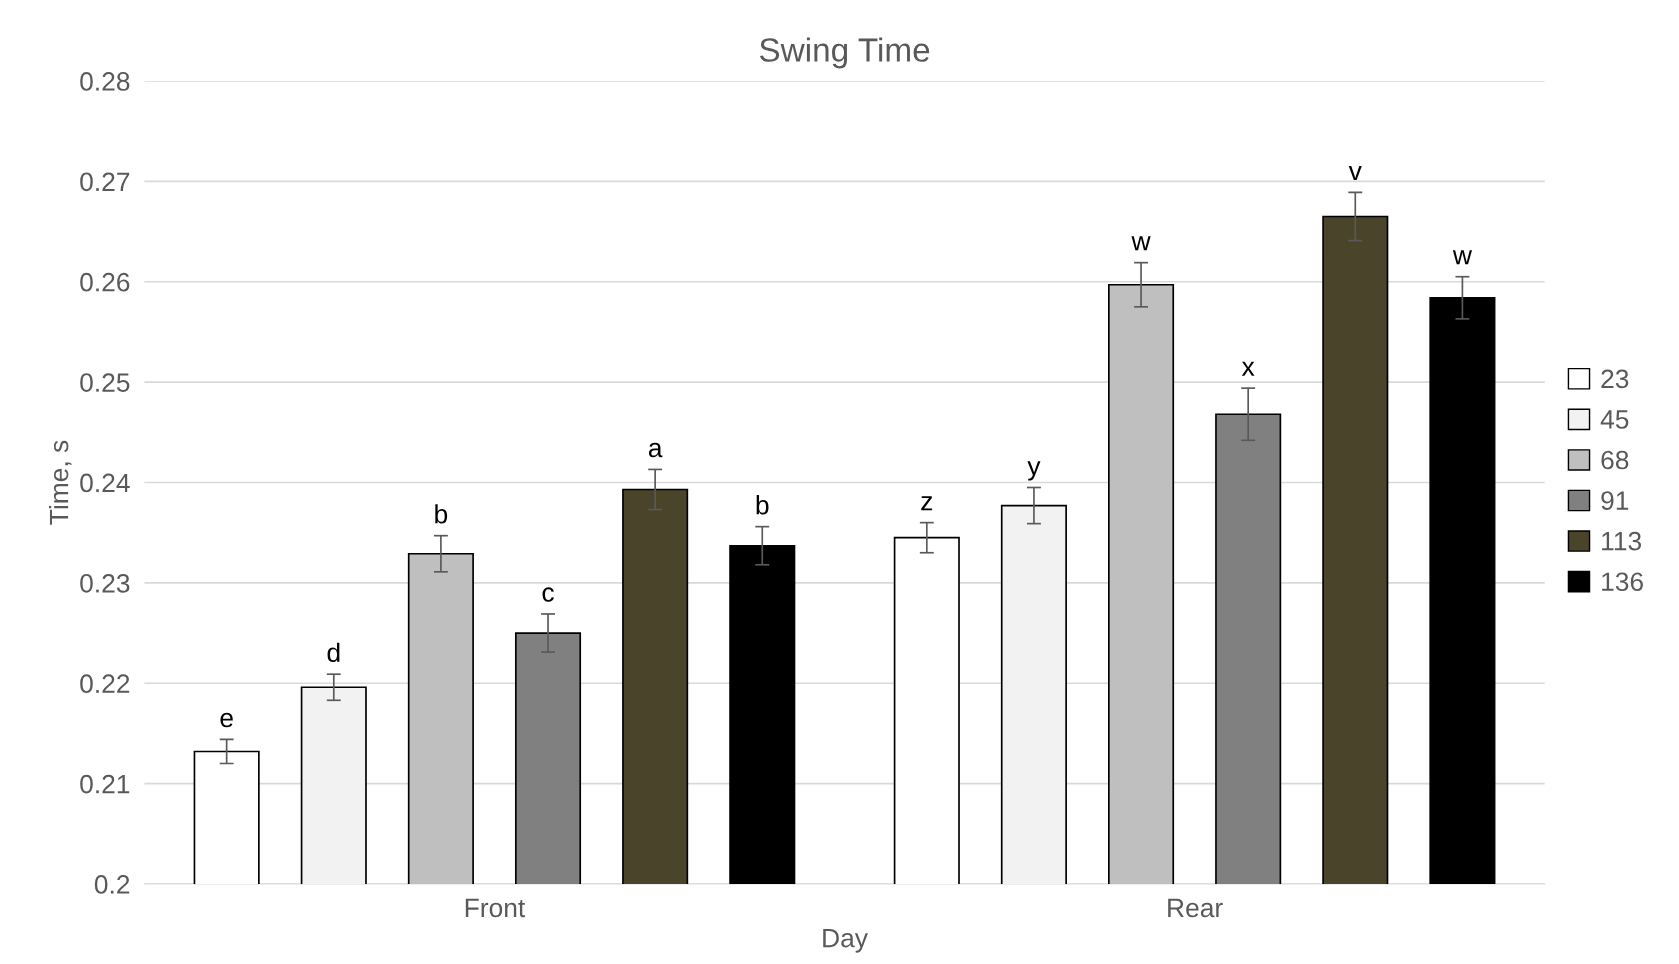  Describe the element at coordinates (655, 450) in the screenshot. I see `data-label: a` at that location.